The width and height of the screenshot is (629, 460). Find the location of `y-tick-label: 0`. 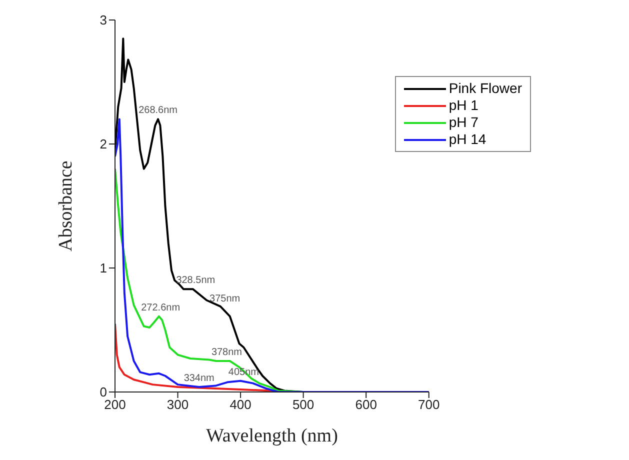

y-tick-label: 0 is located at coordinates (103, 392).